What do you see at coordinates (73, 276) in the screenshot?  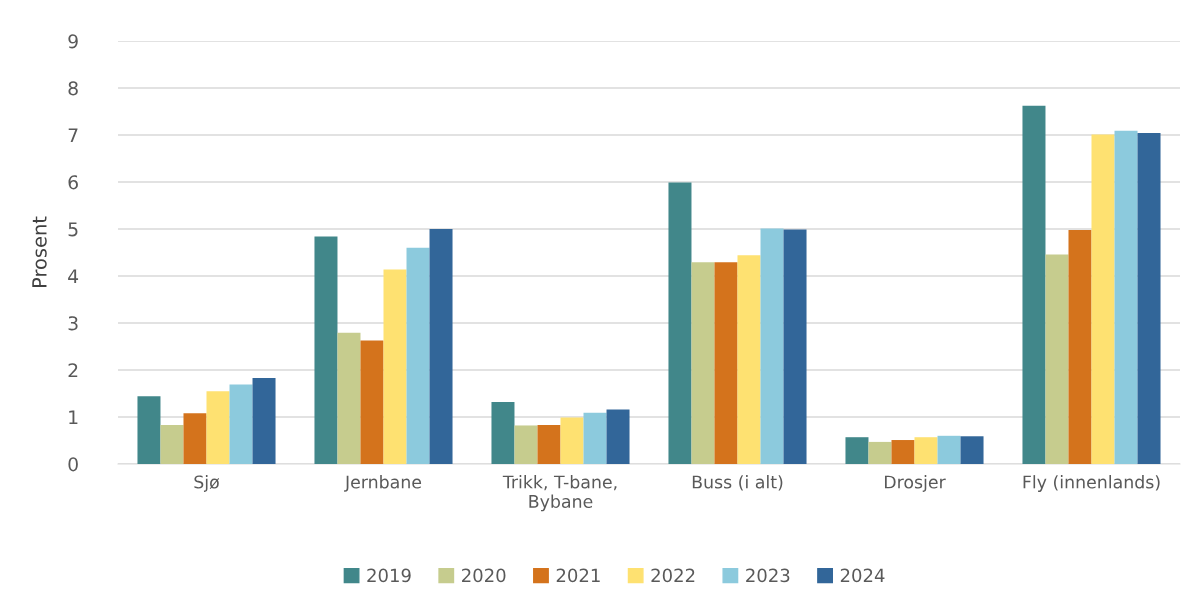 I see `y-tick-label: 4` at bounding box center [73, 276].